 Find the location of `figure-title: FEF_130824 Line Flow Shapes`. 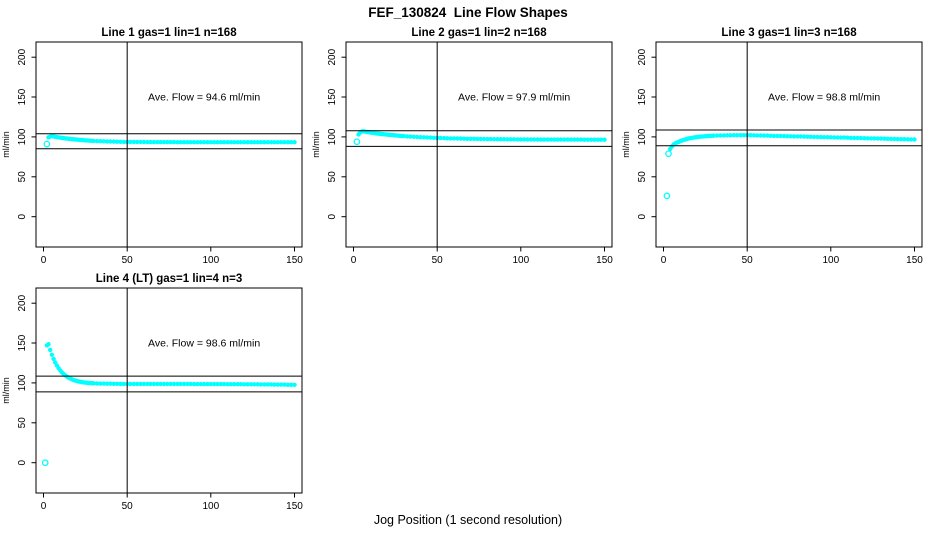

figure-title: FEF_130824 Line Flow Shapes is located at coordinates (468, 12).